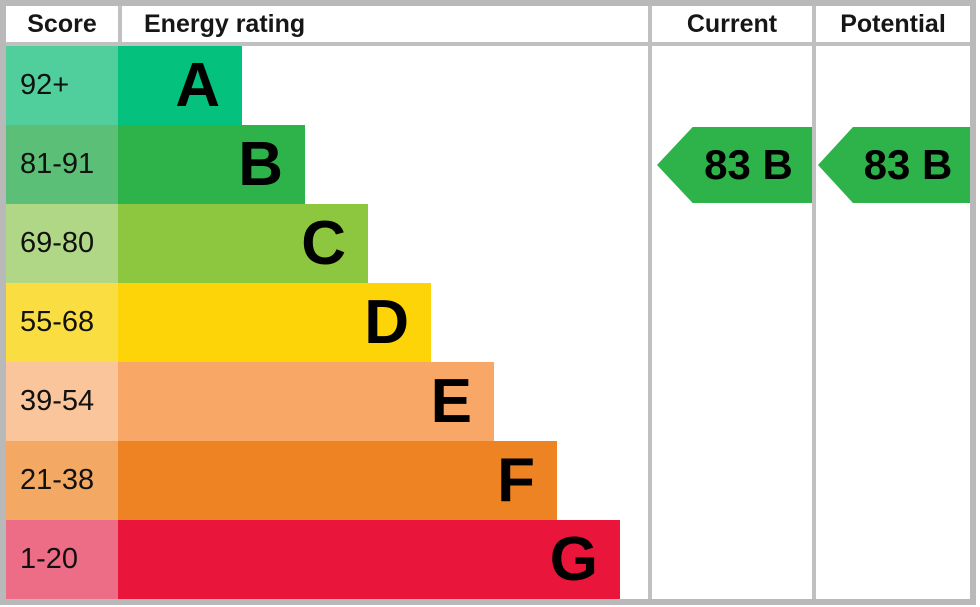  I want to click on band-row-f: 21-38 F, so click(327, 480).